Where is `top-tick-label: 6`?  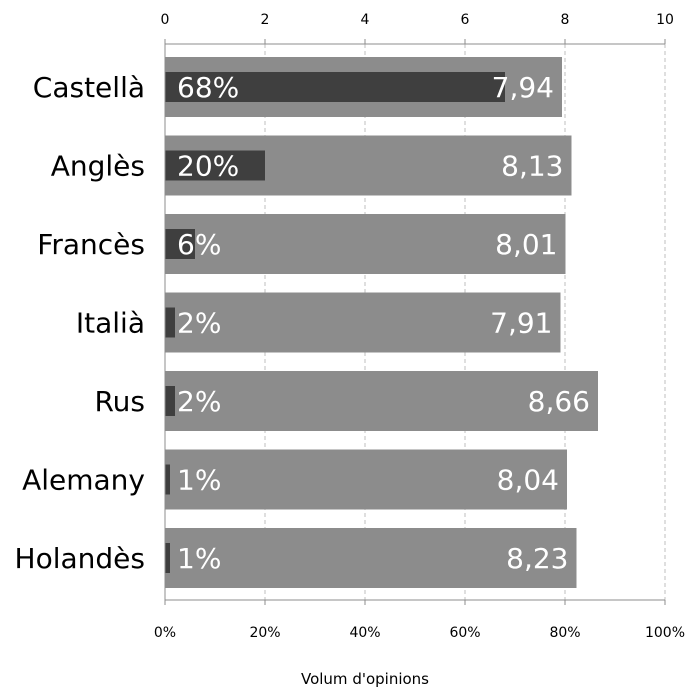 top-tick-label: 6 is located at coordinates (465, 20).